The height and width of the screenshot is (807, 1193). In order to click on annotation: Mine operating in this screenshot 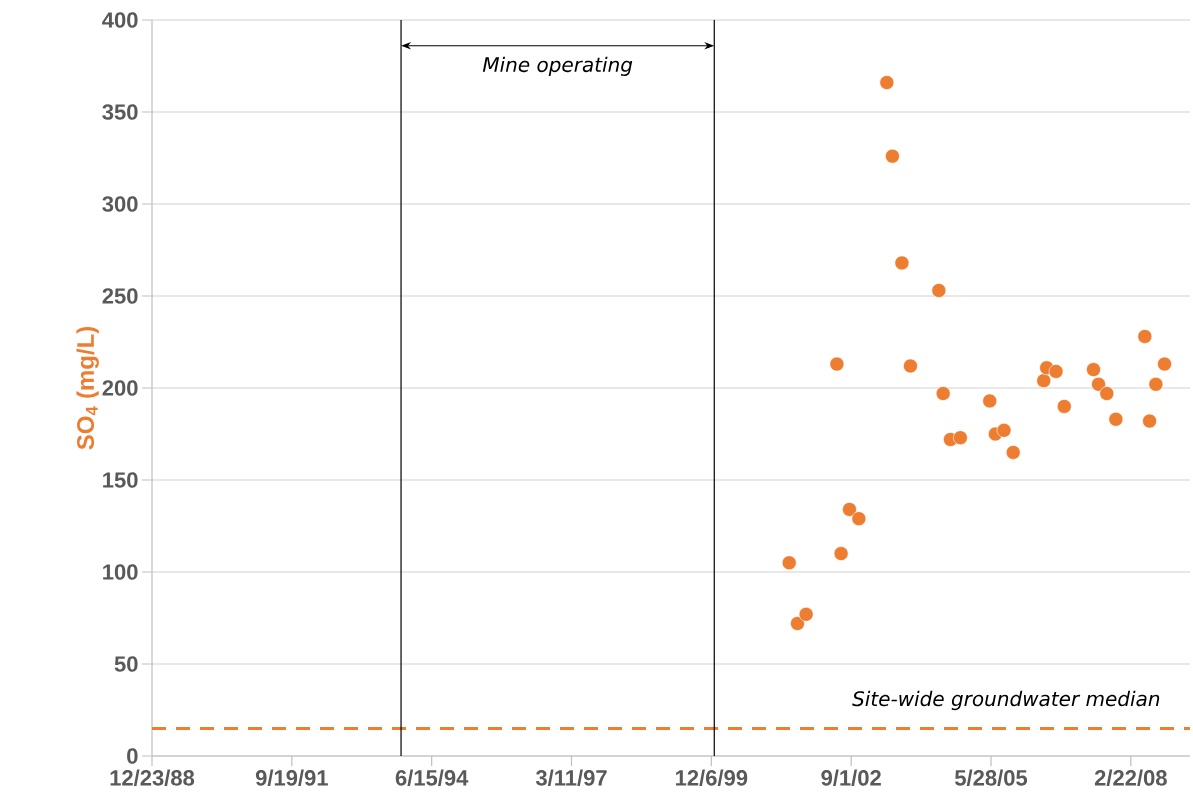, I will do `click(557, 66)`.